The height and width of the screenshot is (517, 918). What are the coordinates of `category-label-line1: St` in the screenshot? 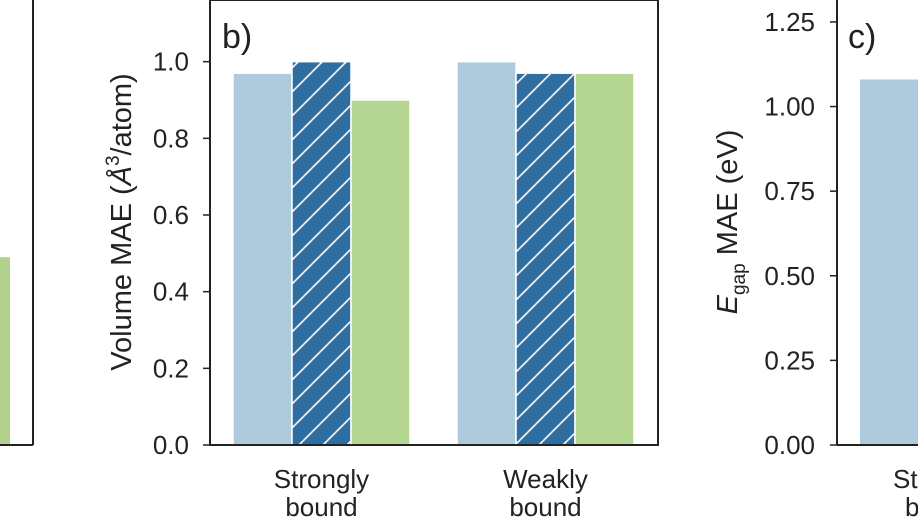 It's located at (905, 479).